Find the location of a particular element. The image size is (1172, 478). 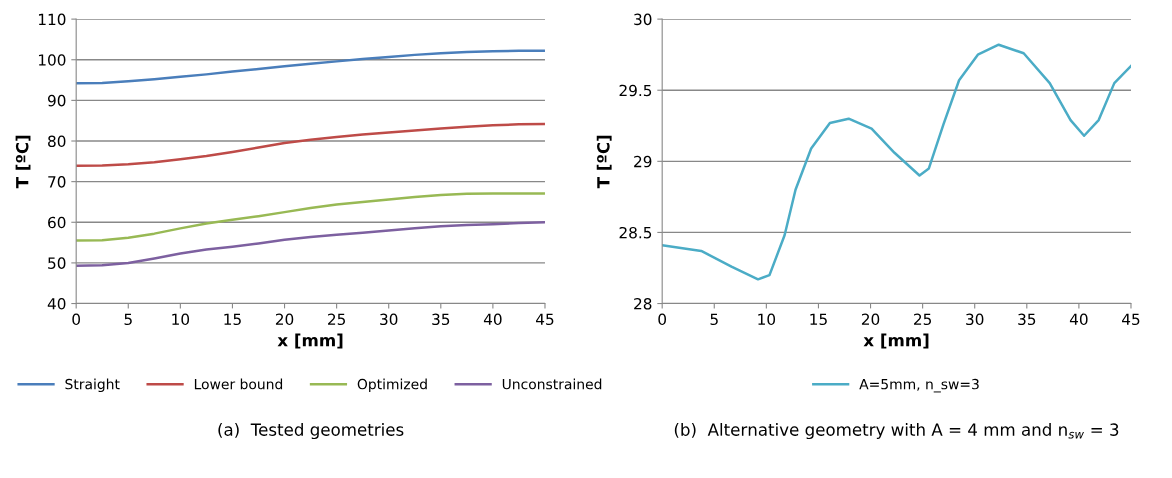

y-tick-label: 90 is located at coordinates (56, 100).